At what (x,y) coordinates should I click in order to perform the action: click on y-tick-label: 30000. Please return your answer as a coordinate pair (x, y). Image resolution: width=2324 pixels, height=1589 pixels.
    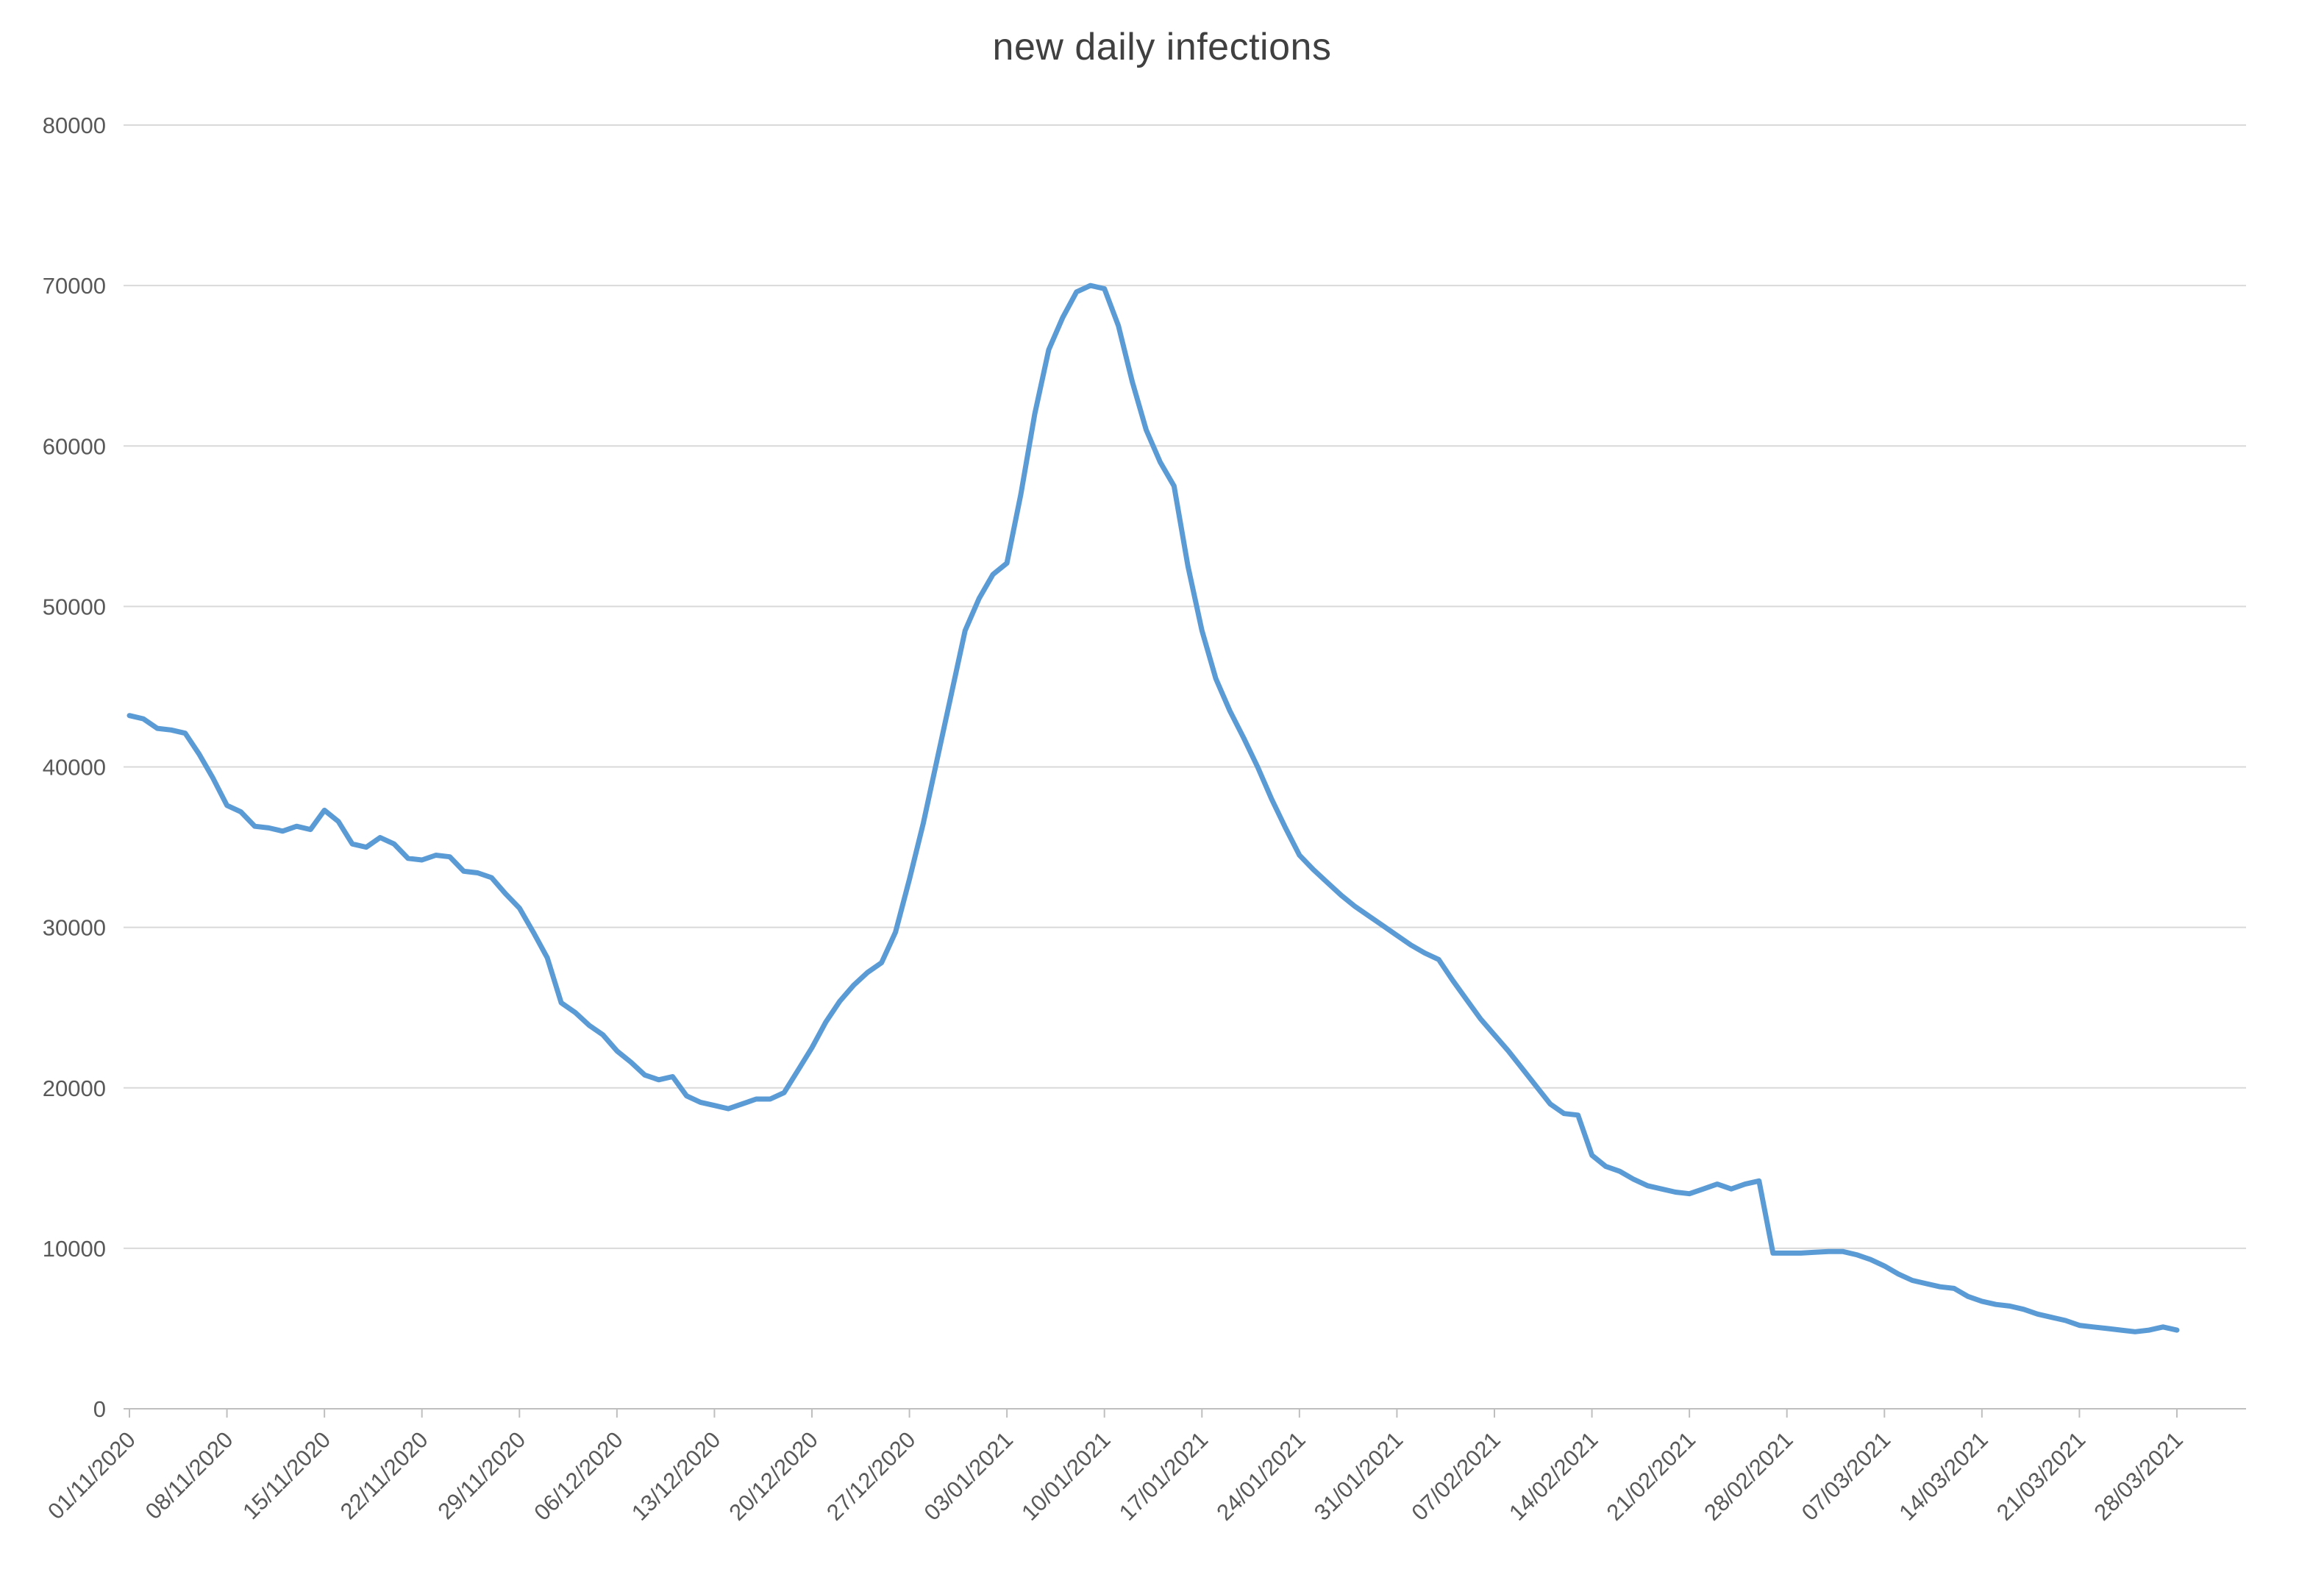
    Looking at the image, I should click on (74, 928).